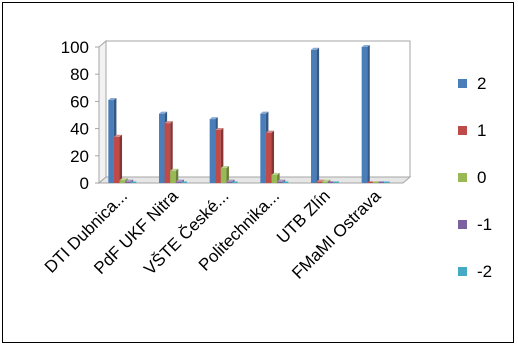 The width and height of the screenshot is (518, 347). Describe the element at coordinates (472, 83) in the screenshot. I see `legend-item: 2` at that location.